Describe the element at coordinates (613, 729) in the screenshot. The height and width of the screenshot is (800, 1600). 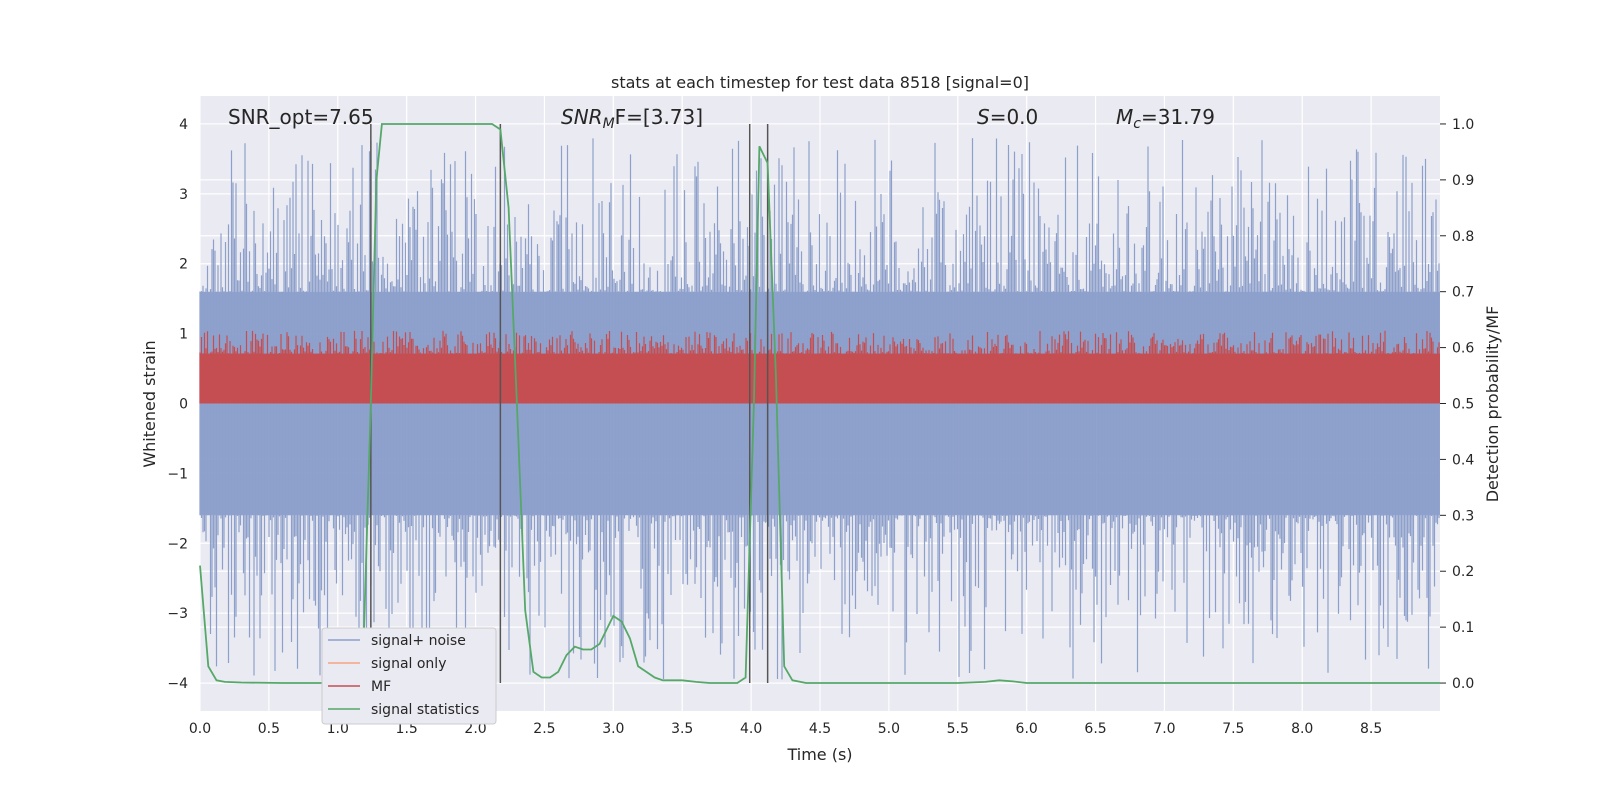
I see `x-tick-label: 3.0` at that location.